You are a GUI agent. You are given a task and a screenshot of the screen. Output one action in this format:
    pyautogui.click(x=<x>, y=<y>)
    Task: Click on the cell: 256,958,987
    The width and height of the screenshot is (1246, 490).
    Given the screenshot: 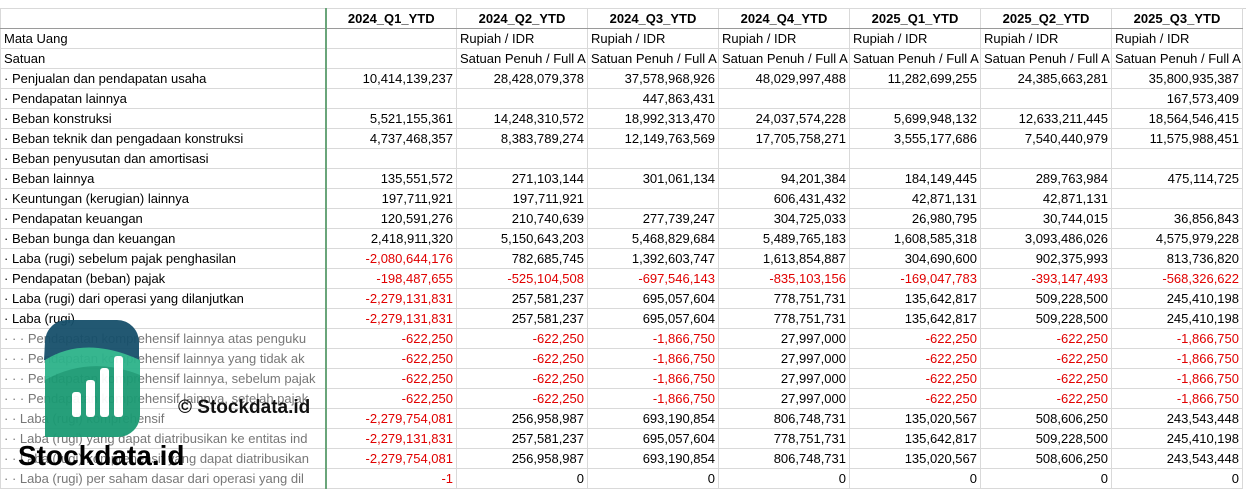 What is the action you would take?
    pyautogui.click(x=522, y=458)
    